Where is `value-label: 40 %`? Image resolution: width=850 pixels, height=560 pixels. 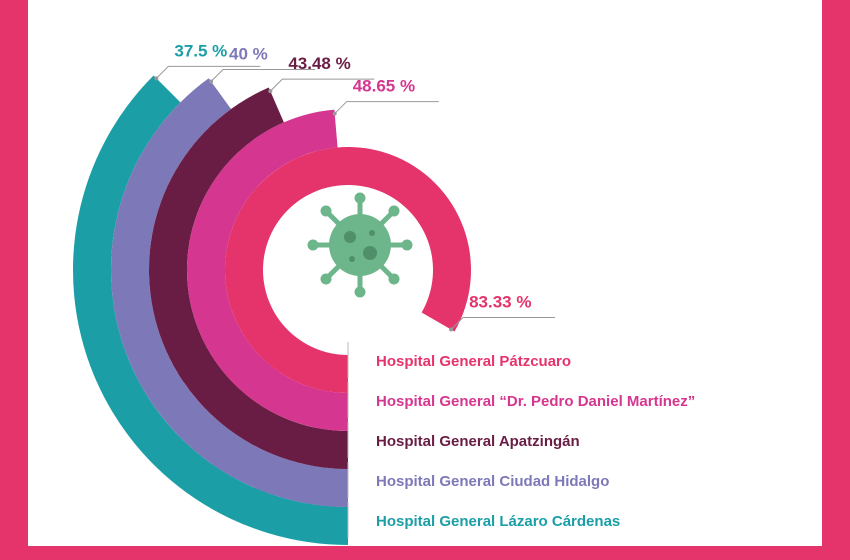
value-label: 40 % is located at coordinates (248, 53).